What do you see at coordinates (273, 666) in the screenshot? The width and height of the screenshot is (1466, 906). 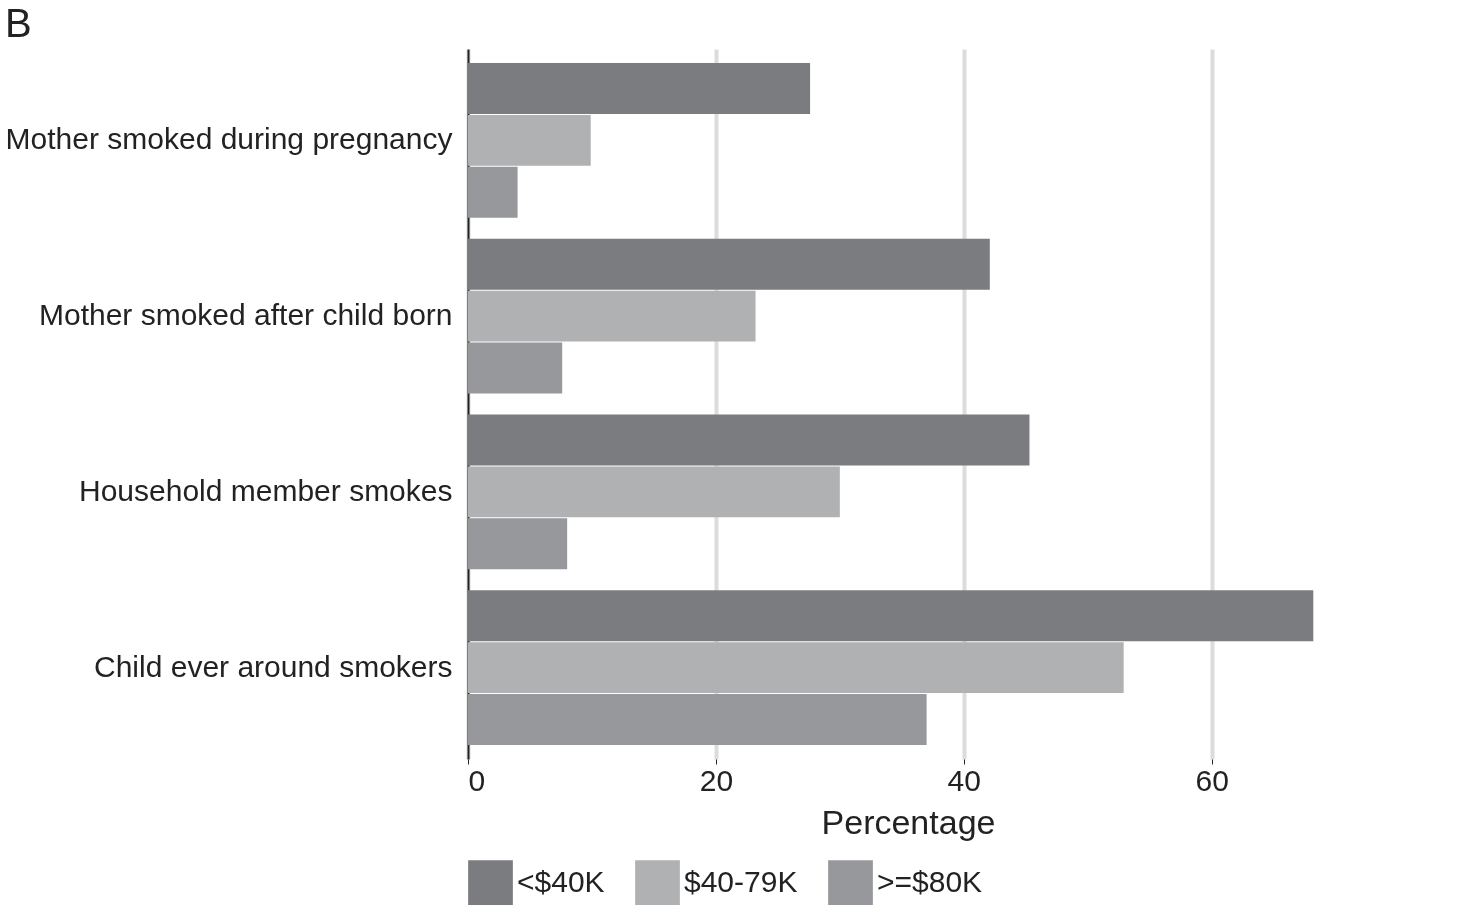 I see `y-tick-label: Child ever around smokers` at bounding box center [273, 666].